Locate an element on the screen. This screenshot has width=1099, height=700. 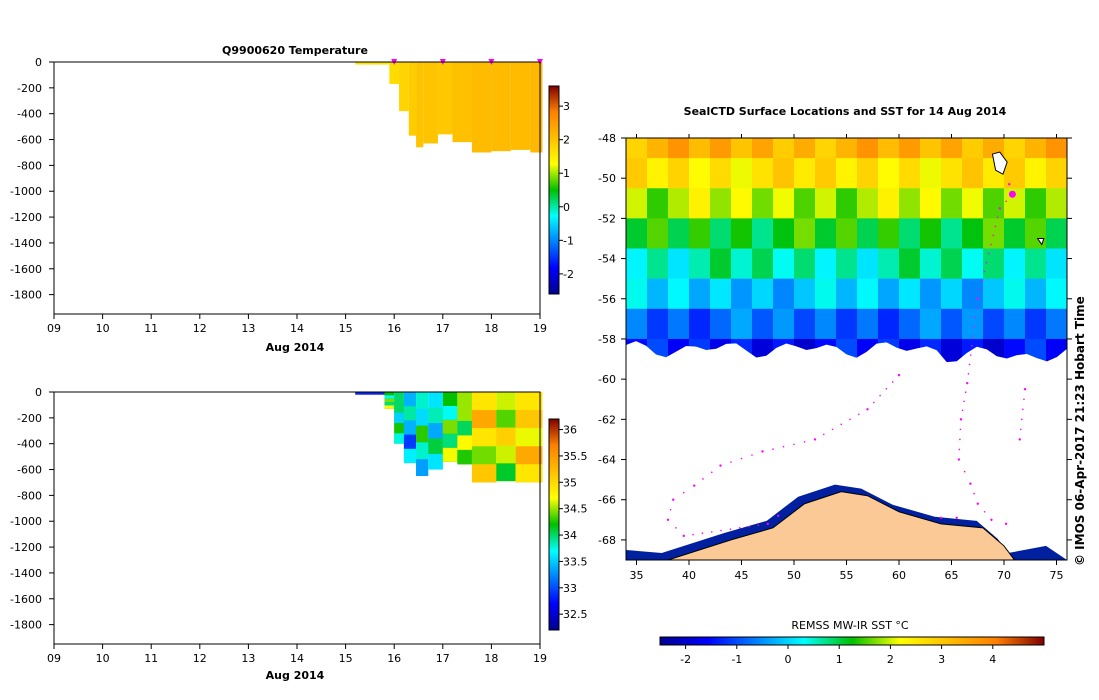
temperature-data-columns is located at coordinates (449, 107).